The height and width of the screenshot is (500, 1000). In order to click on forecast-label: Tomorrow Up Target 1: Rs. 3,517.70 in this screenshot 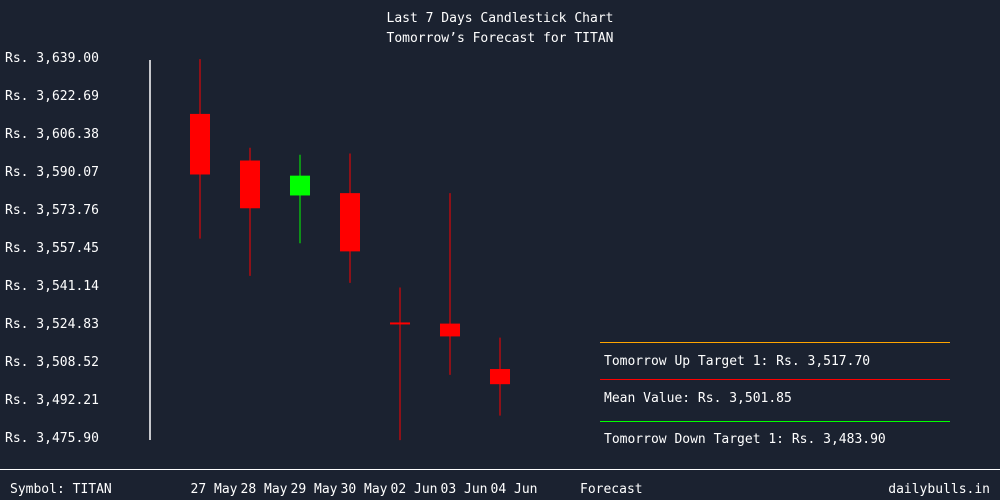, I will do `click(737, 361)`.